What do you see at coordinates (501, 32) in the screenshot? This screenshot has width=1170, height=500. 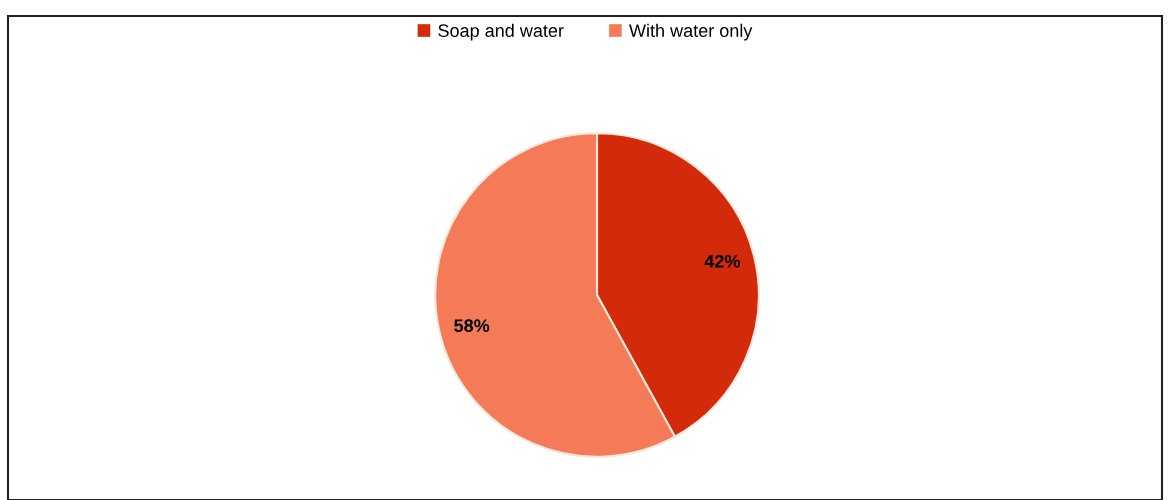 I see `legend-label: Soap and water` at bounding box center [501, 32].